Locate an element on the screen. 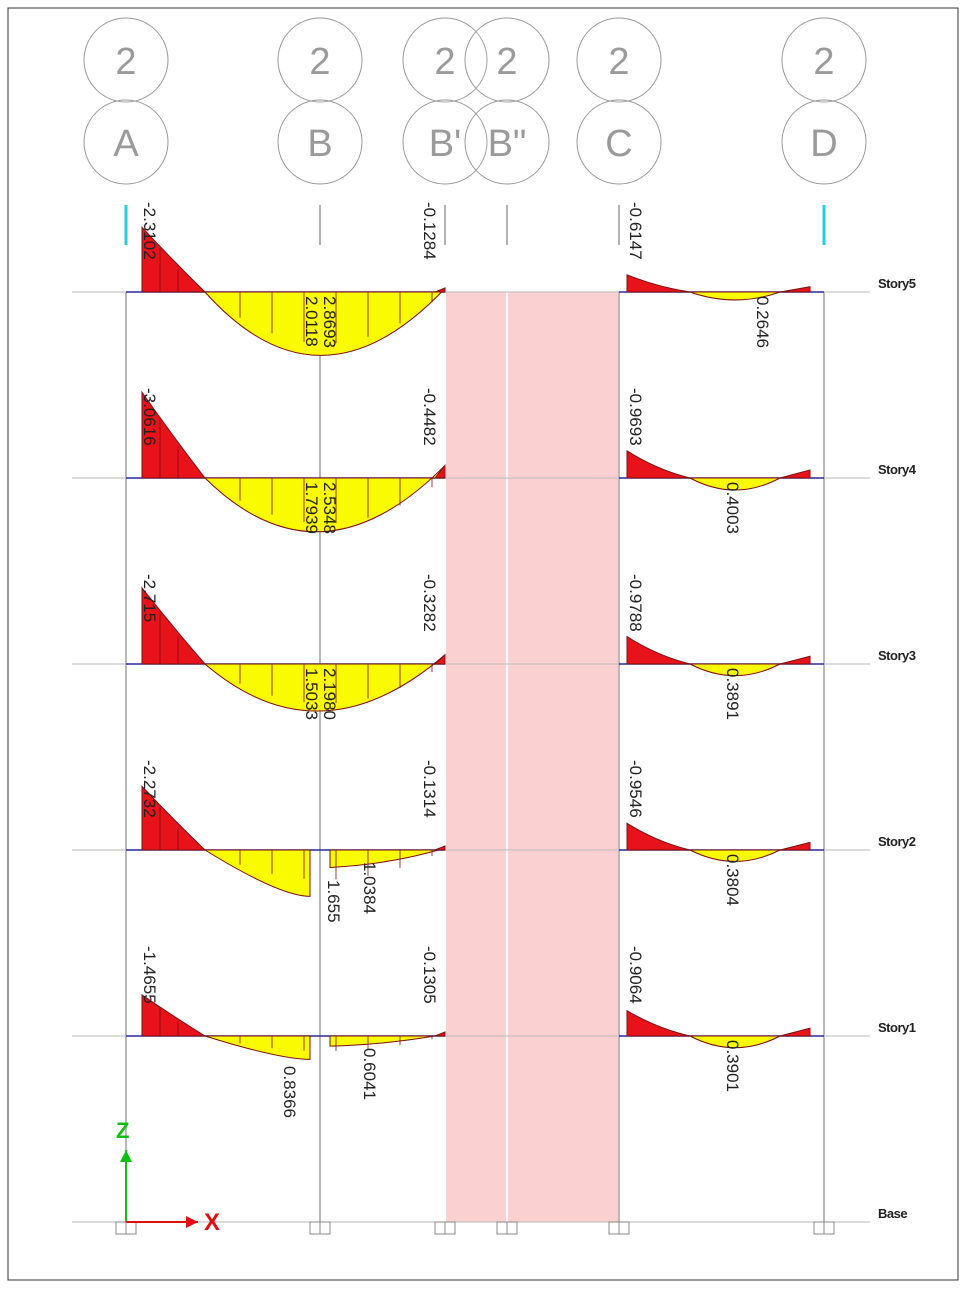 Image resolution: width=966 pixels, height=1293 pixels. moment-label-b-right: 0.6041 is located at coordinates (369, 1074).